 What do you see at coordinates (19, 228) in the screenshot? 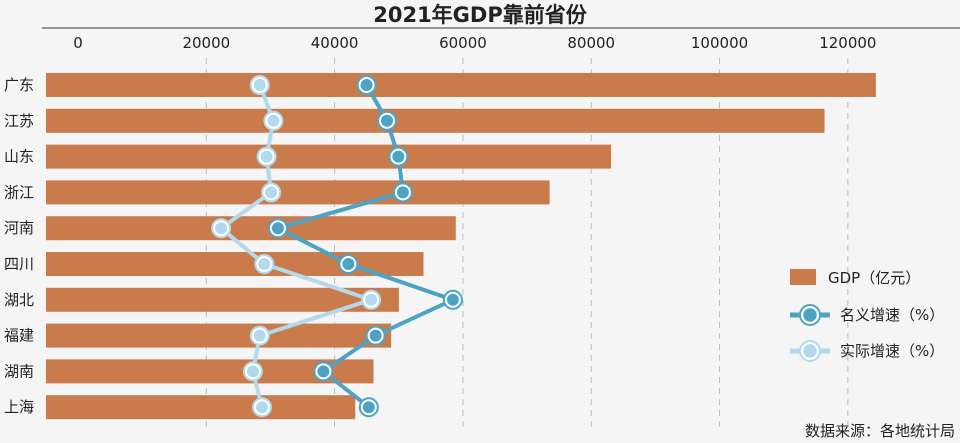
I see `category-label: 河南` at bounding box center [19, 228].